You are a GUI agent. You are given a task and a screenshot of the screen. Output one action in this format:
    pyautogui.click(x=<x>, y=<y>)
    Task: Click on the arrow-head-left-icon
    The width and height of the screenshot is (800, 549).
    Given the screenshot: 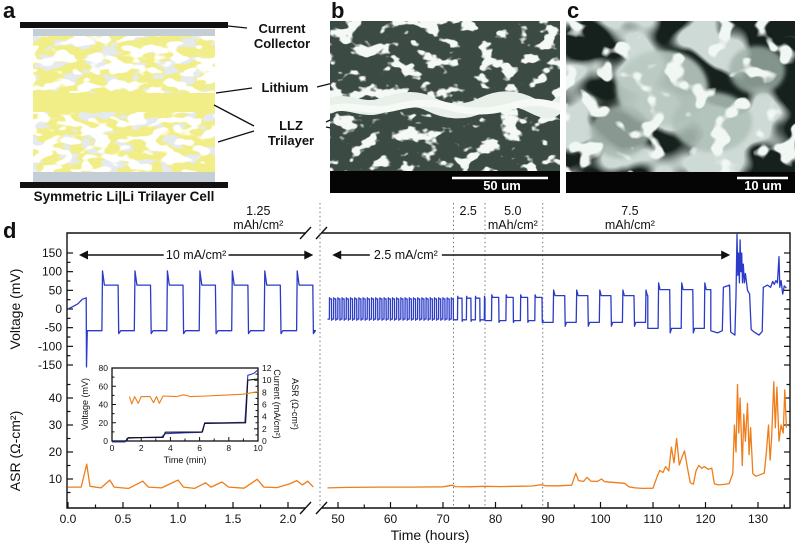 What is the action you would take?
    pyautogui.click(x=83, y=255)
    